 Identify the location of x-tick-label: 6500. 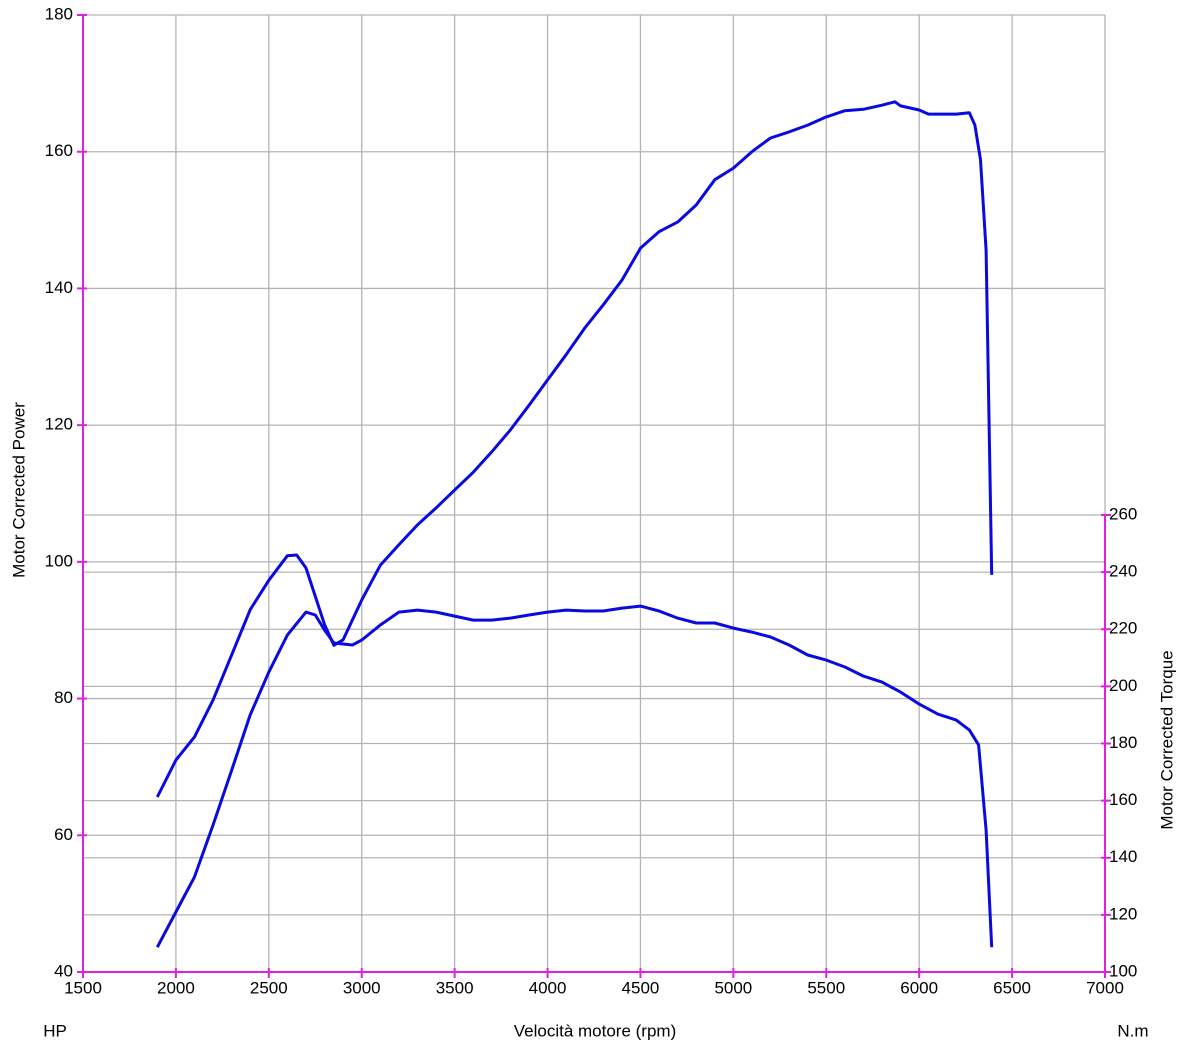
(1012, 987).